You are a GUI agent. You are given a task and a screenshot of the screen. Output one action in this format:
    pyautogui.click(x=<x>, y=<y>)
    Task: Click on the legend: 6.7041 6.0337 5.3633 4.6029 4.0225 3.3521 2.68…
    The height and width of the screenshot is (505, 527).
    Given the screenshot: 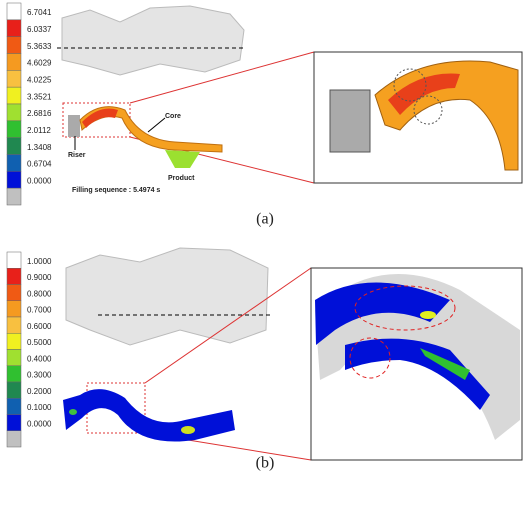 What is the action you would take?
    pyautogui.click(x=29, y=104)
    